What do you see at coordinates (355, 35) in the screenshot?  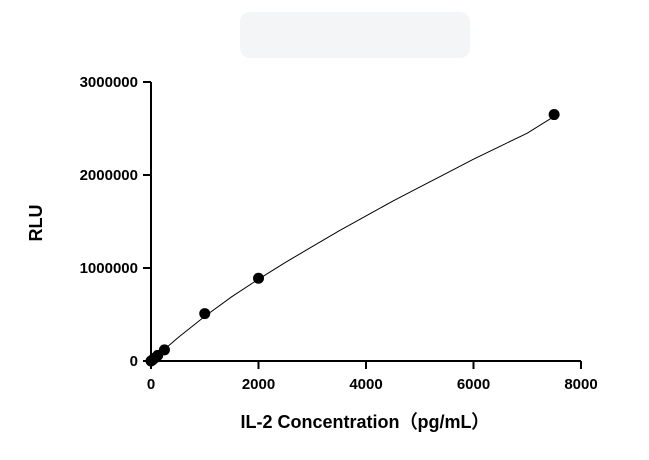 I see `title-placeholder` at bounding box center [355, 35].